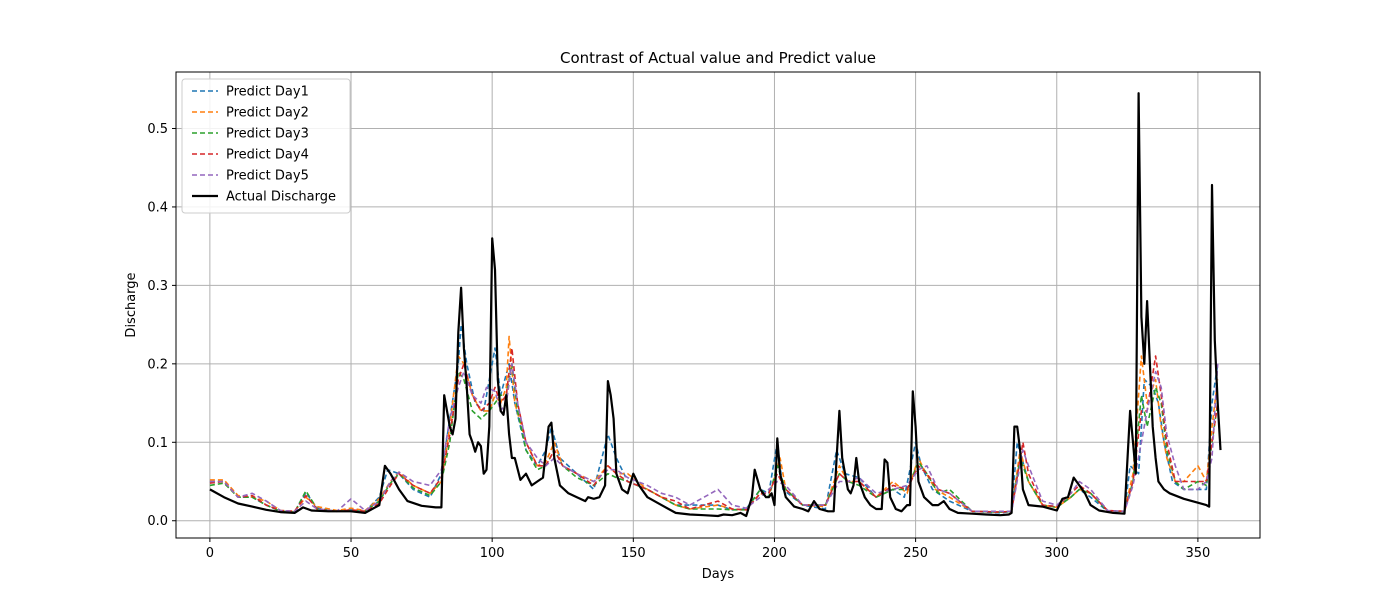 The height and width of the screenshot is (604, 1400). What do you see at coordinates (1056, 553) in the screenshot?
I see `x-tick-label: 300` at bounding box center [1056, 553].